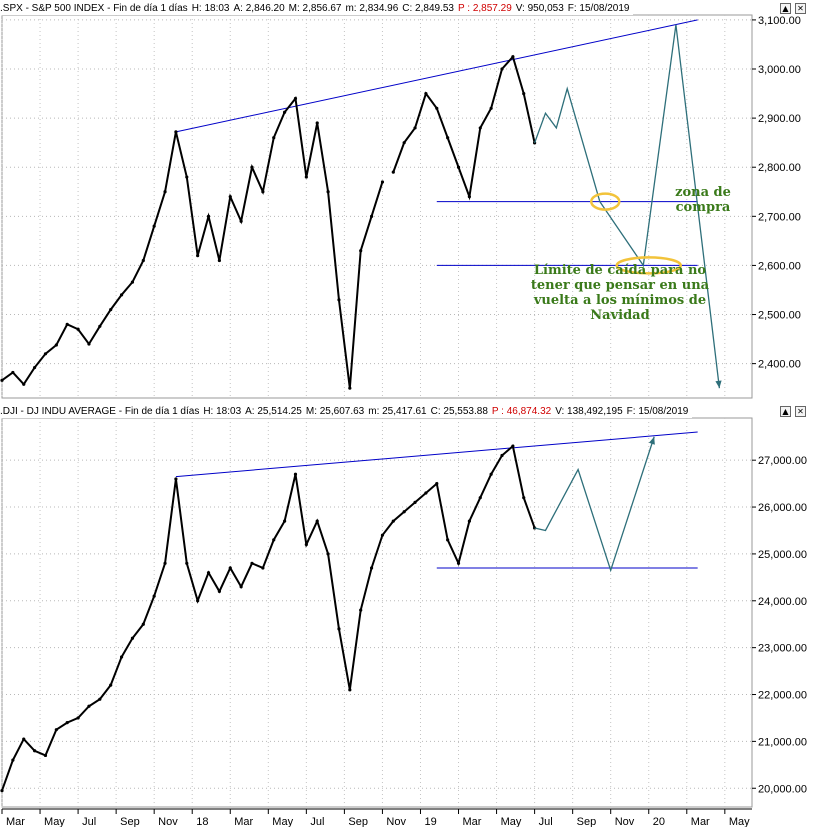  Describe the element at coordinates (396, 821) in the screenshot. I see `x-tick-label: Nov` at that location.